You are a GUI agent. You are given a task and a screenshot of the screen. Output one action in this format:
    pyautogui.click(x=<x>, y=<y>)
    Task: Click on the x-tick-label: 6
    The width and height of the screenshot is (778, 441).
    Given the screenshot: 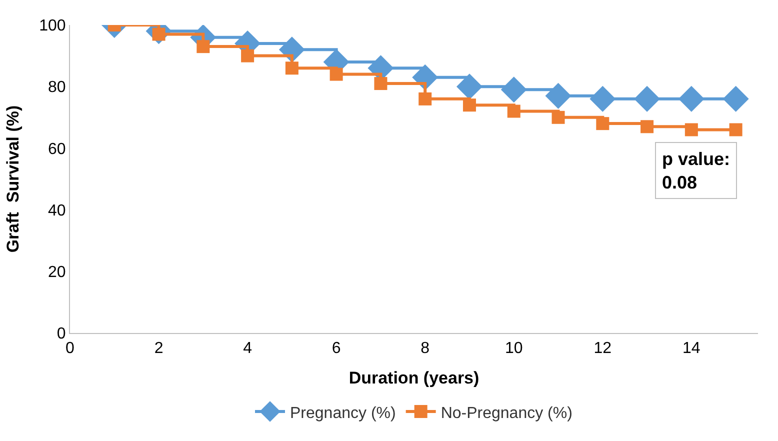 What is the action you would take?
    pyautogui.click(x=336, y=349)
    